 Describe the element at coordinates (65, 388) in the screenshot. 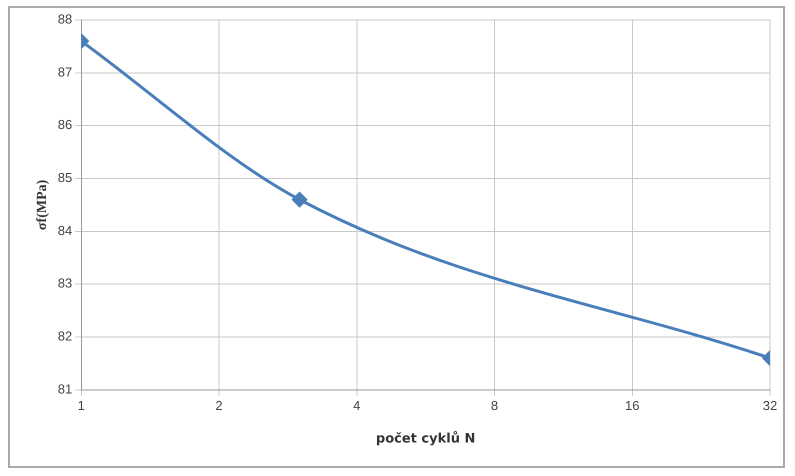

I see `y-tick-label: 81` at that location.